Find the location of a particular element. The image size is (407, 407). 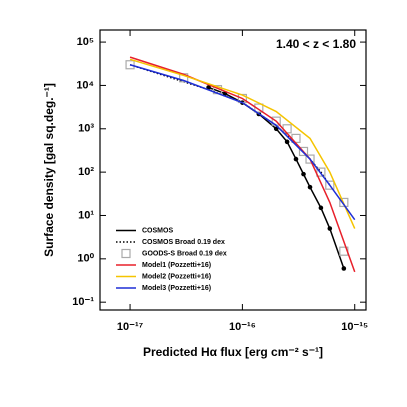

x-axis-label: Predicted Hα flux [erg cm⁻² s⁻¹] is located at coordinates (233, 352).